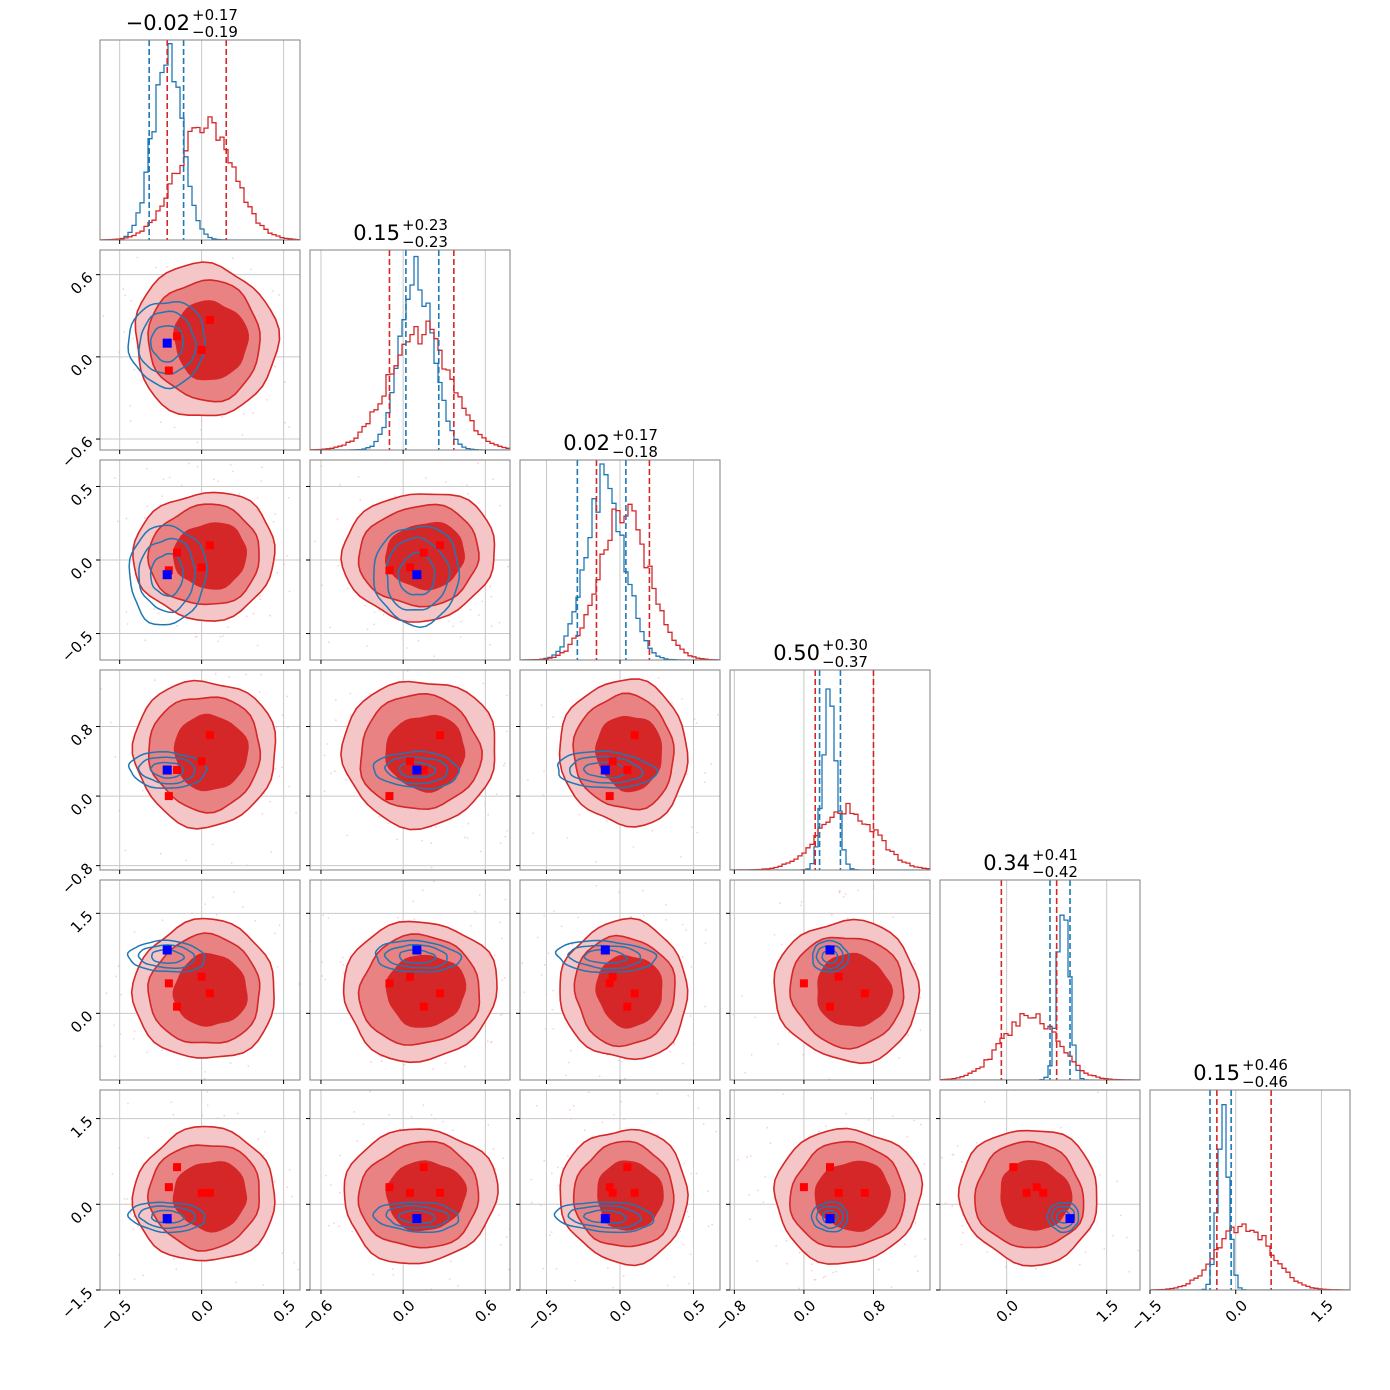 The image size is (1390, 1390). I want to click on param-title-median: 0.02, so click(586, 443).